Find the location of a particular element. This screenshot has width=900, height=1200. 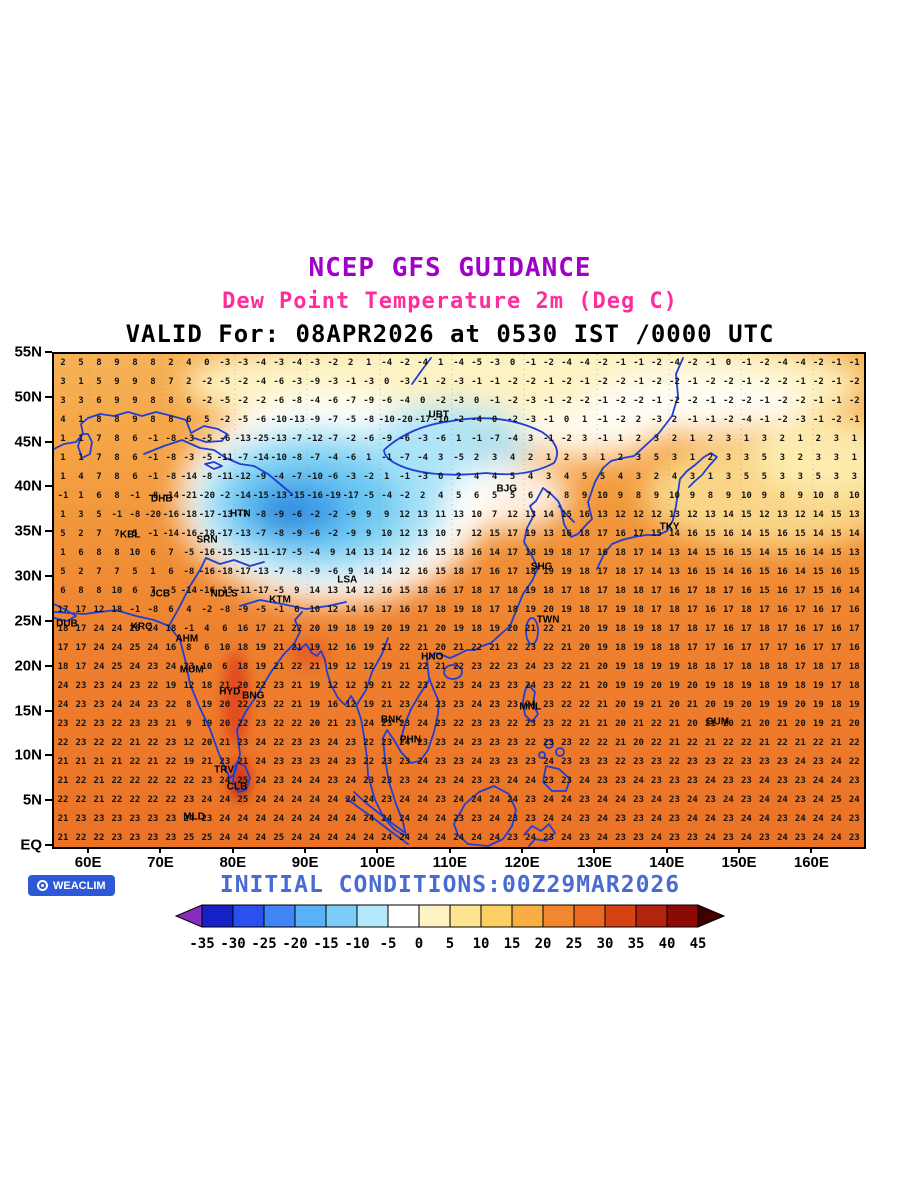

dewpoint-value: 2 is located at coordinates (458, 477).